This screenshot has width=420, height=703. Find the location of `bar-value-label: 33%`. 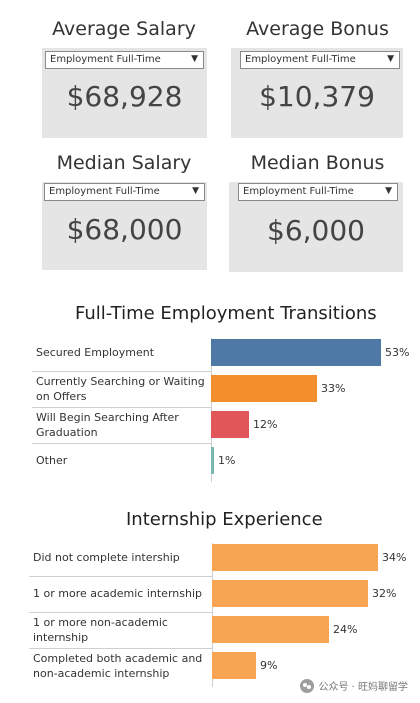

bar-value-label: 33% is located at coordinates (333, 388).